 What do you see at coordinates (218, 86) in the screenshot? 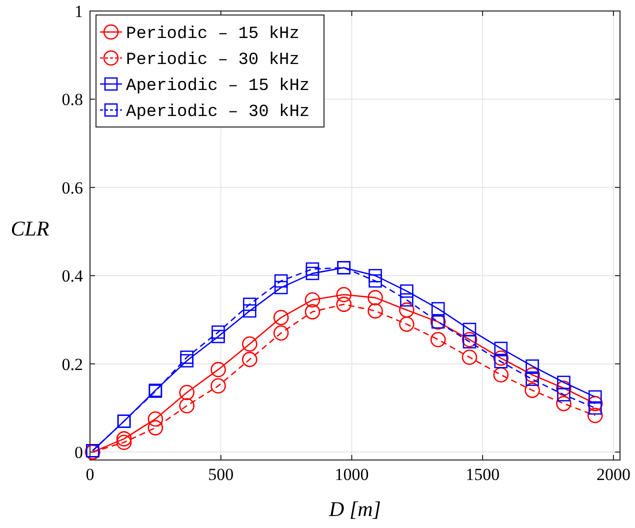
I see `legend-label: Aperiodic – 15 kHz` at bounding box center [218, 86].